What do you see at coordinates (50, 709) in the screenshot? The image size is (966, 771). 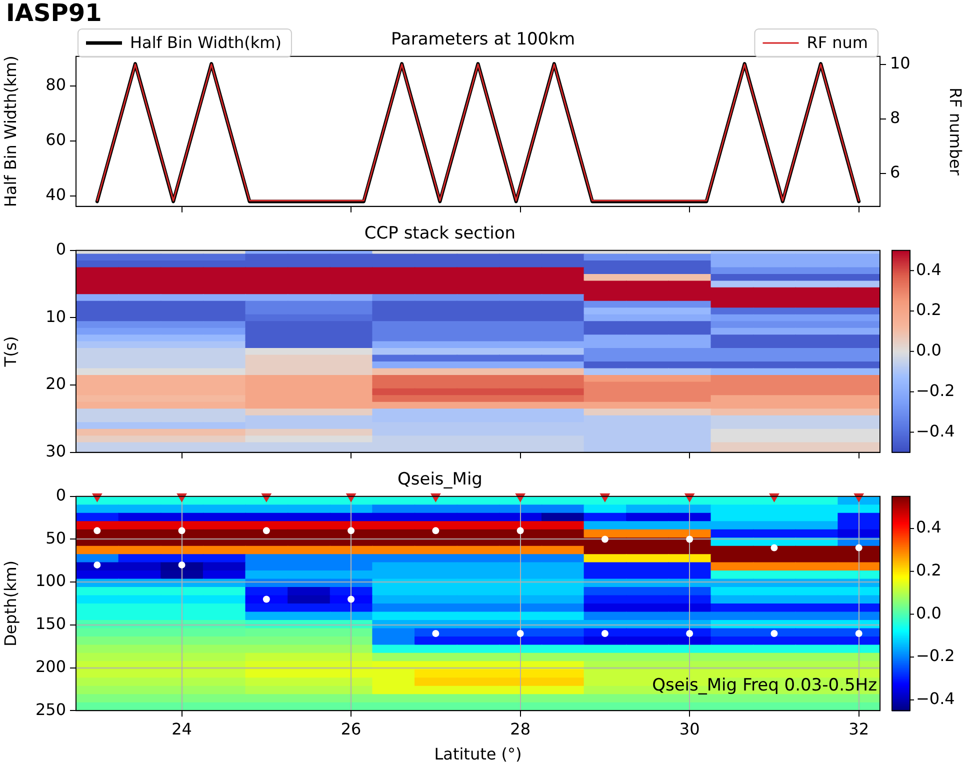 I see `y-tick-label: 250` at bounding box center [50, 709].